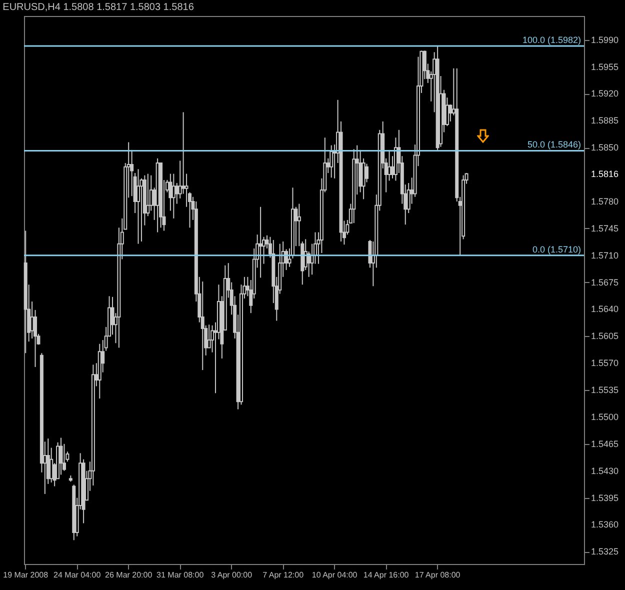 The image size is (625, 590). What do you see at coordinates (605, 497) in the screenshot?
I see `y-tick-label: 1.5395` at bounding box center [605, 497].